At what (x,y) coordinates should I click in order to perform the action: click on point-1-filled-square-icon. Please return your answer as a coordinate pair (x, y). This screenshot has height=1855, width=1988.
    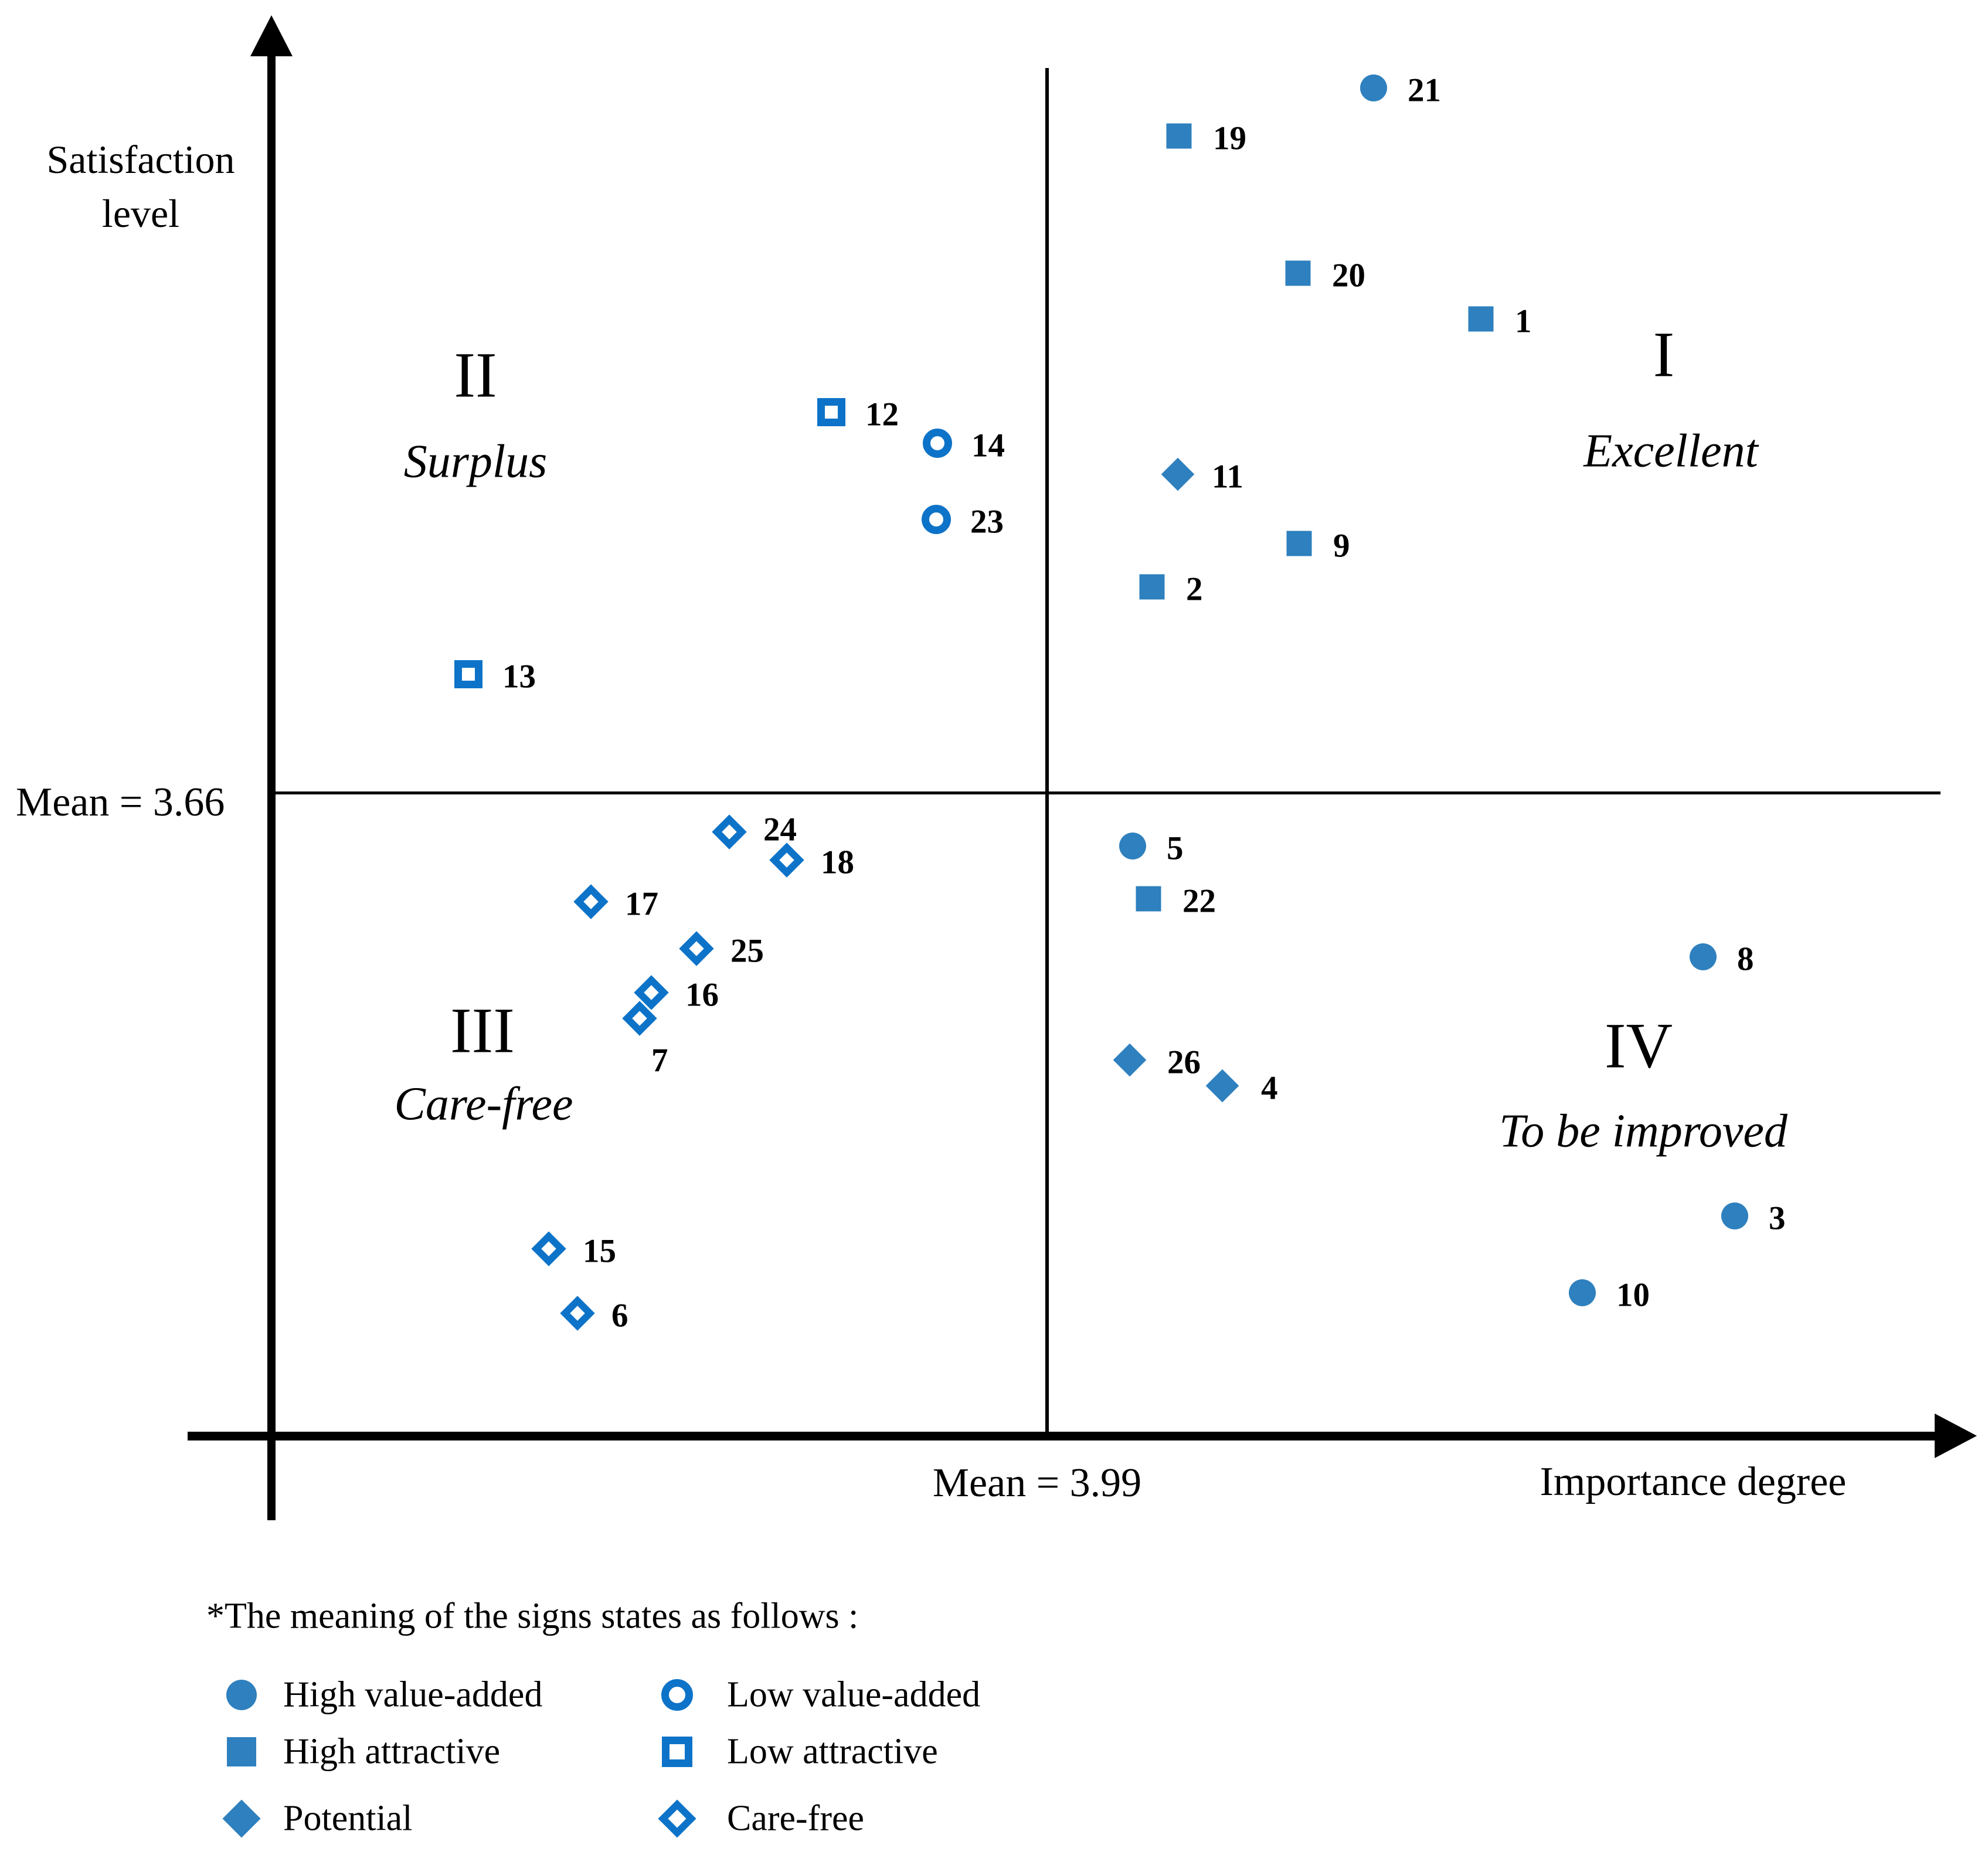
    Looking at the image, I should click on (1481, 319).